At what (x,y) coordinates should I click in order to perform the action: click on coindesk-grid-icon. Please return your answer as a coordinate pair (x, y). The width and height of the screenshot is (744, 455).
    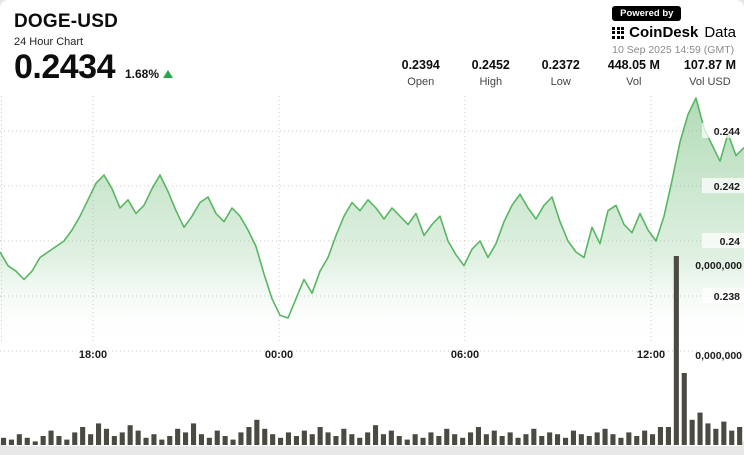
    Looking at the image, I should click on (618, 32).